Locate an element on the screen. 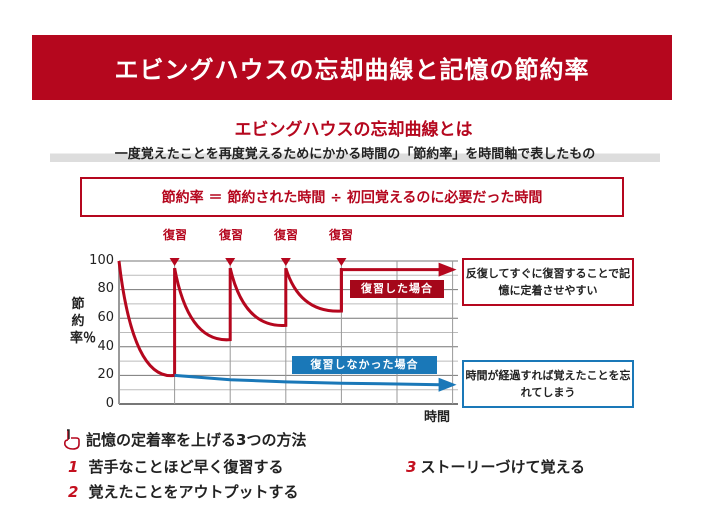  y-tick: 40 is located at coordinates (105, 346).